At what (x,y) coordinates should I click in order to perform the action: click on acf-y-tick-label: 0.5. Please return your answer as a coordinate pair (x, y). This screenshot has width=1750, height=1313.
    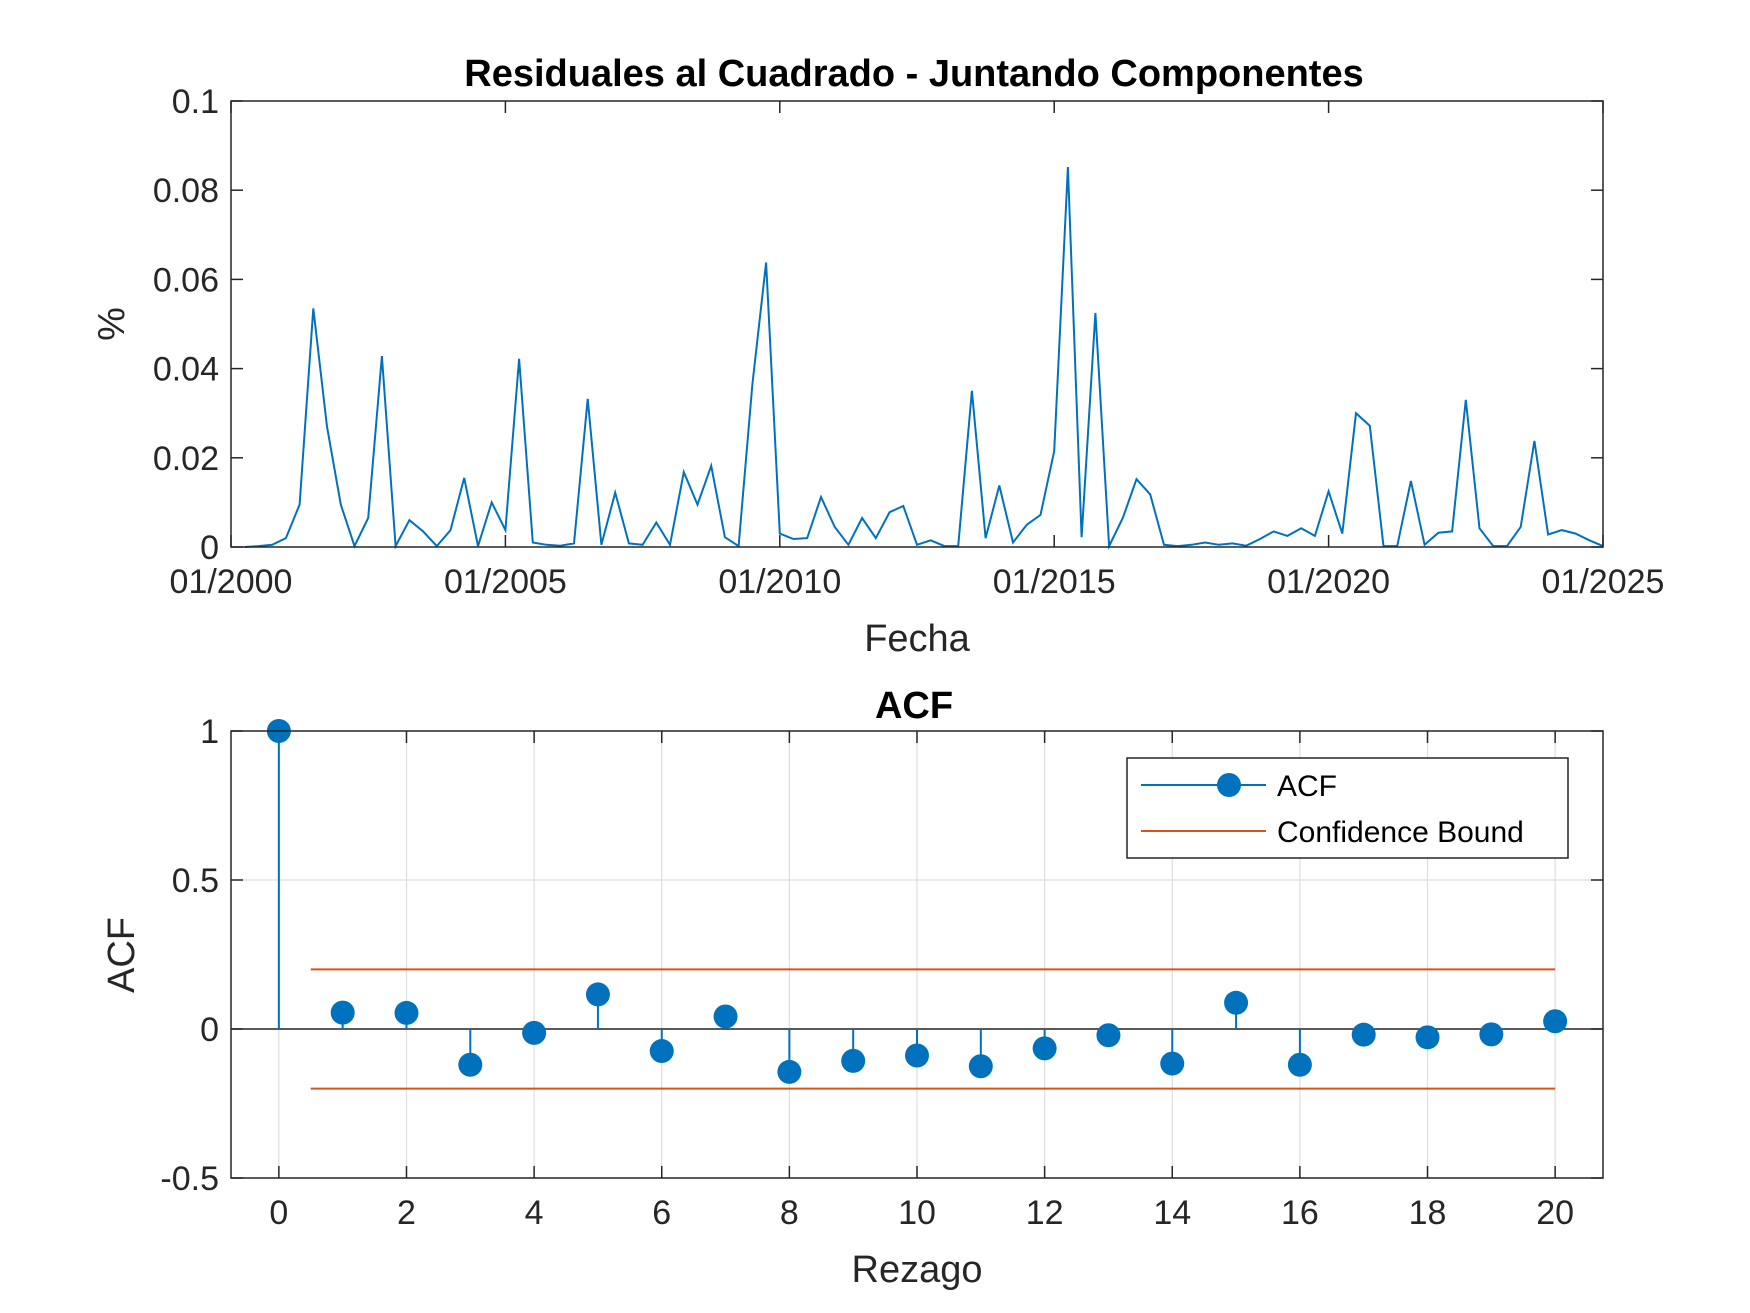
    Looking at the image, I should click on (195, 881).